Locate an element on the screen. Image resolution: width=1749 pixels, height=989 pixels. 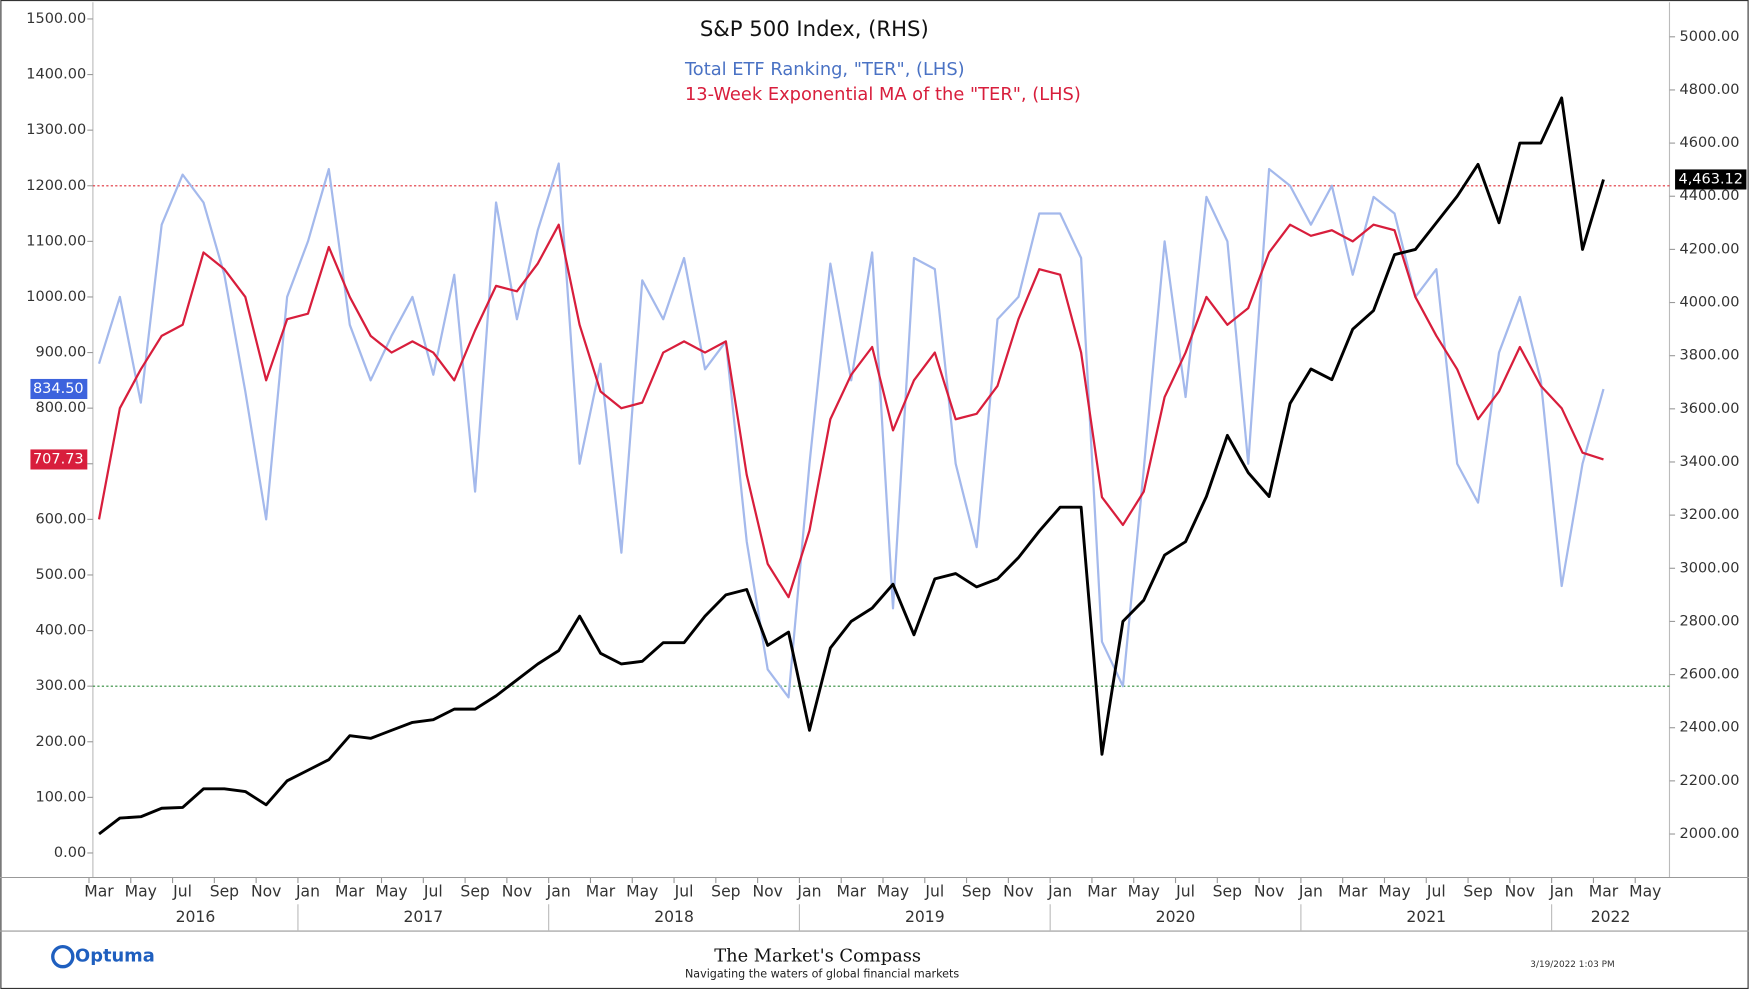
y2-tick-label: 2600.00 is located at coordinates (1710, 675).